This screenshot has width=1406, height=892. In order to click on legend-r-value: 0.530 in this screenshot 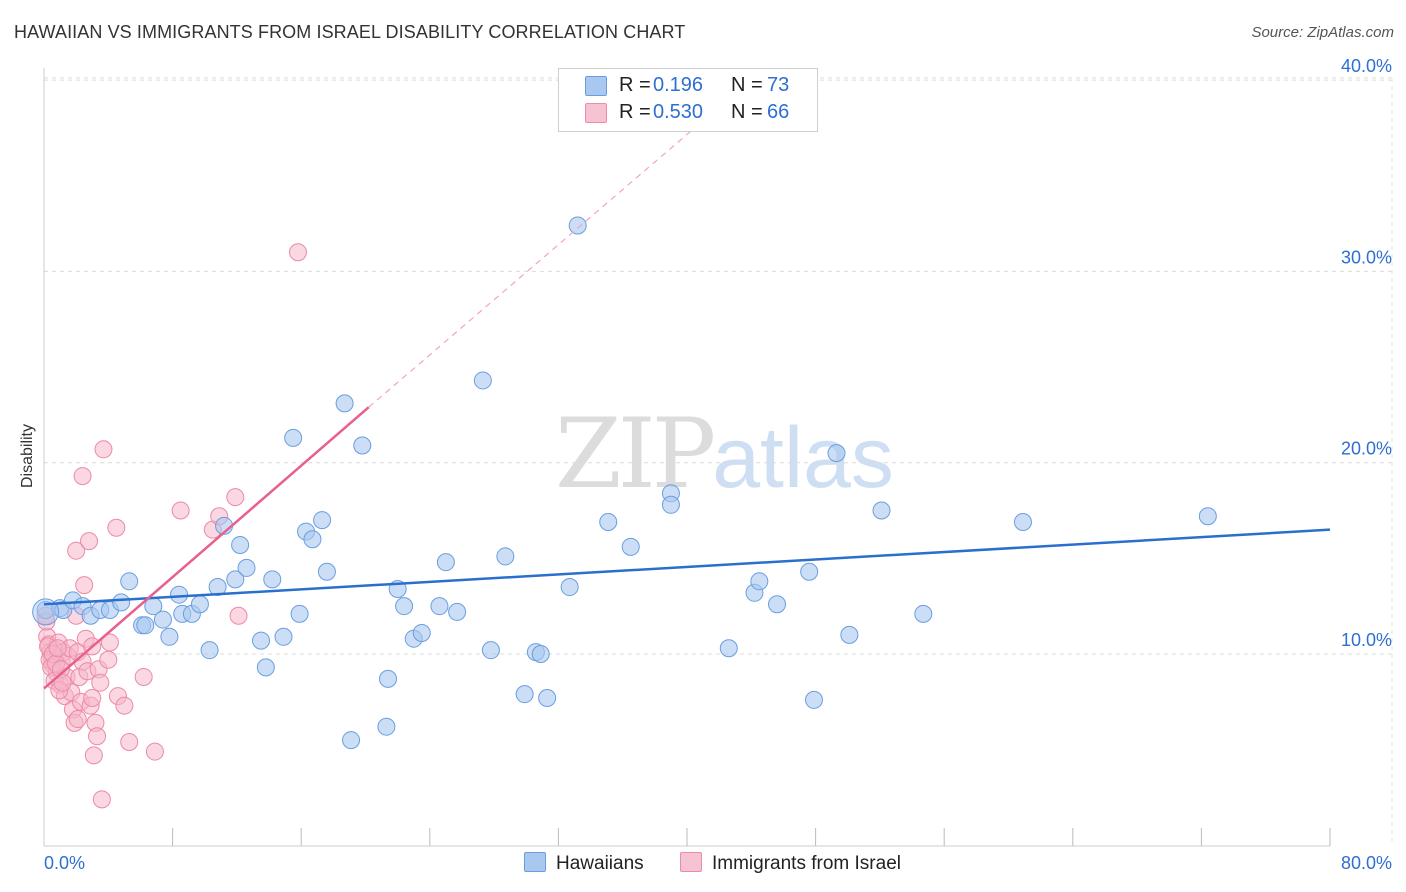, I will do `click(678, 112)`.